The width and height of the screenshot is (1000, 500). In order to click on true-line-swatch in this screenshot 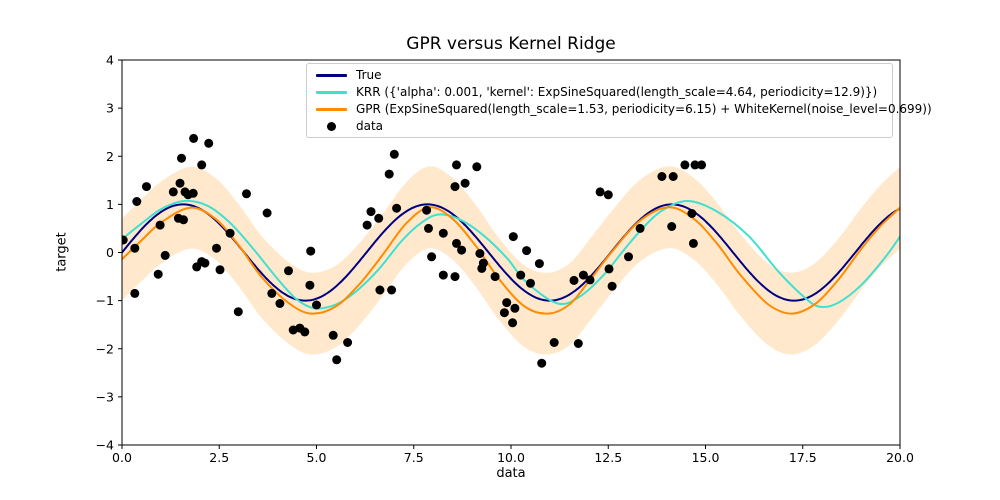, I will do `click(331, 75)`.